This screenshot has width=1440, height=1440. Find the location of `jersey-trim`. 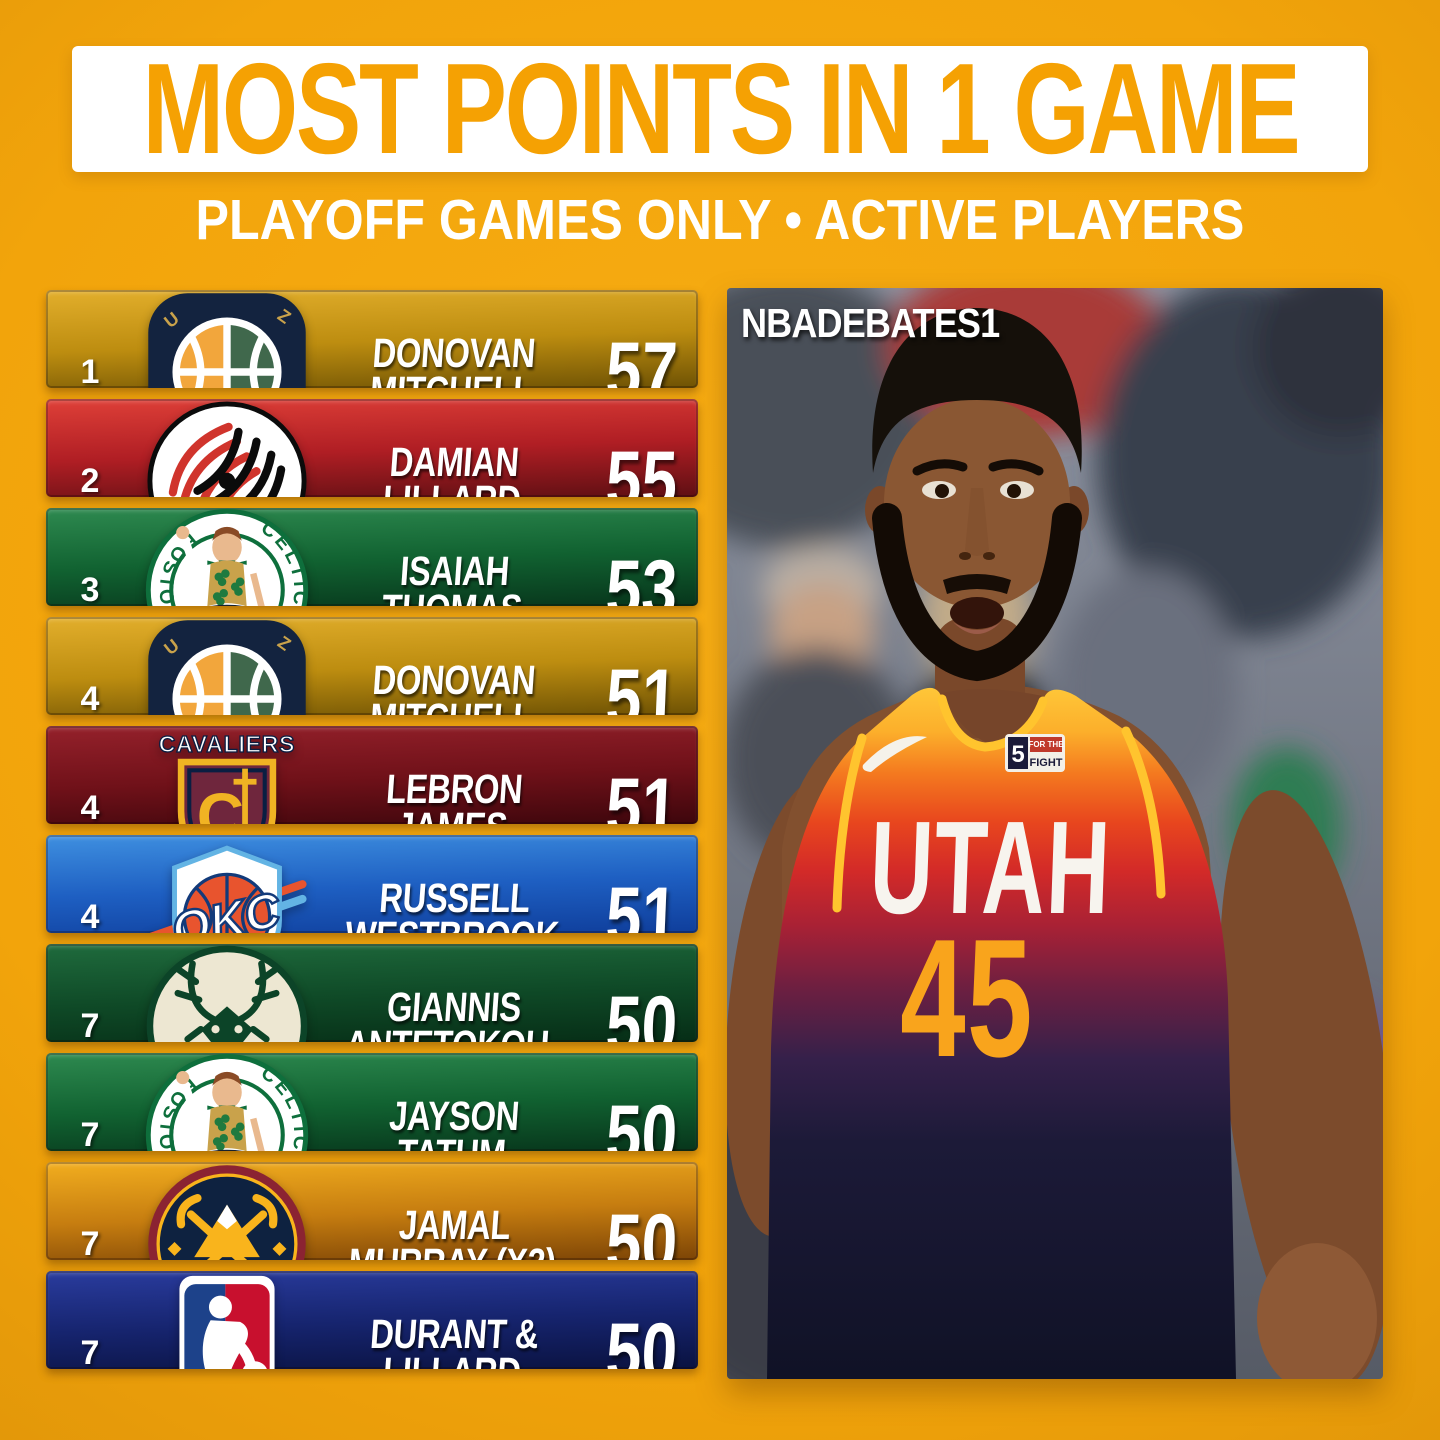

jersey-trim is located at coordinates (999, 803).